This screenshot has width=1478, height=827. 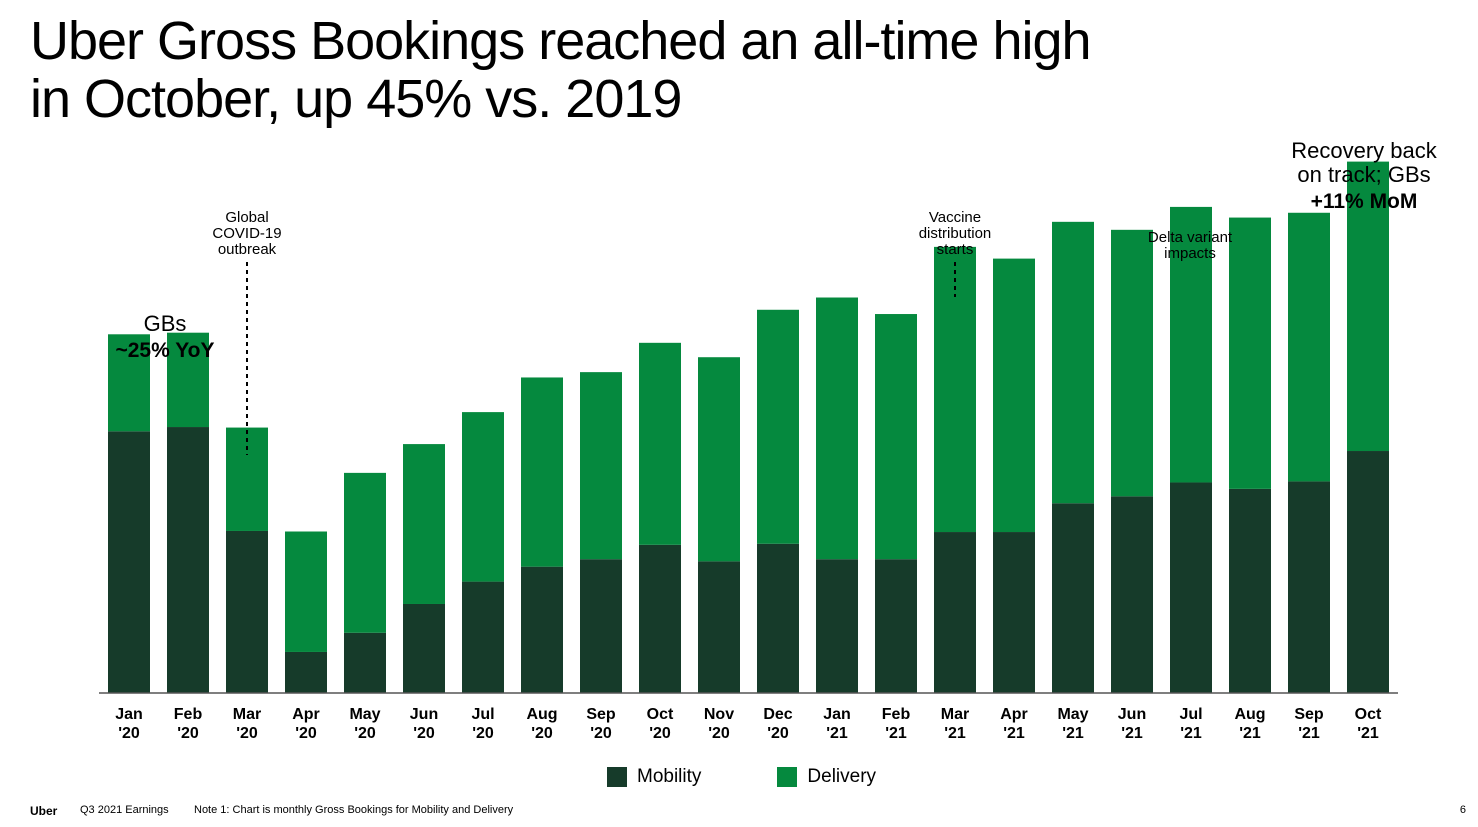 I want to click on legend-item-delivery: Delivery, so click(x=826, y=777).